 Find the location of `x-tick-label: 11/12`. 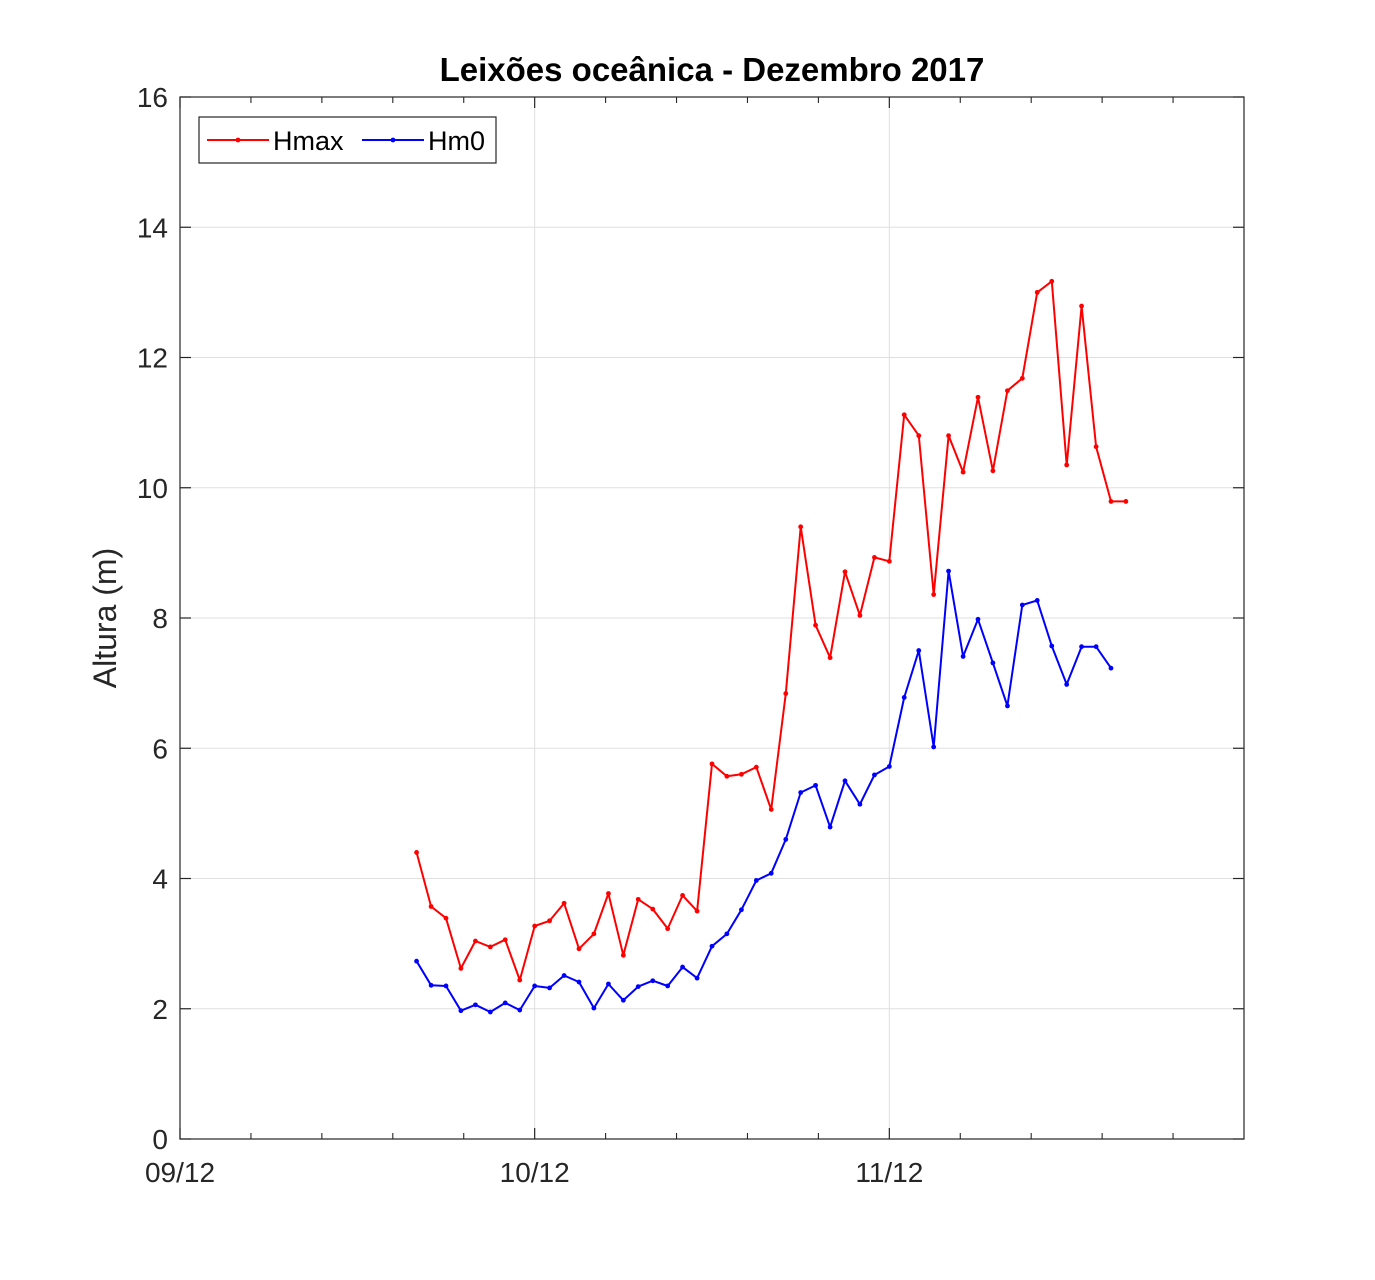

x-tick-label: 11/12 is located at coordinates (889, 1172).